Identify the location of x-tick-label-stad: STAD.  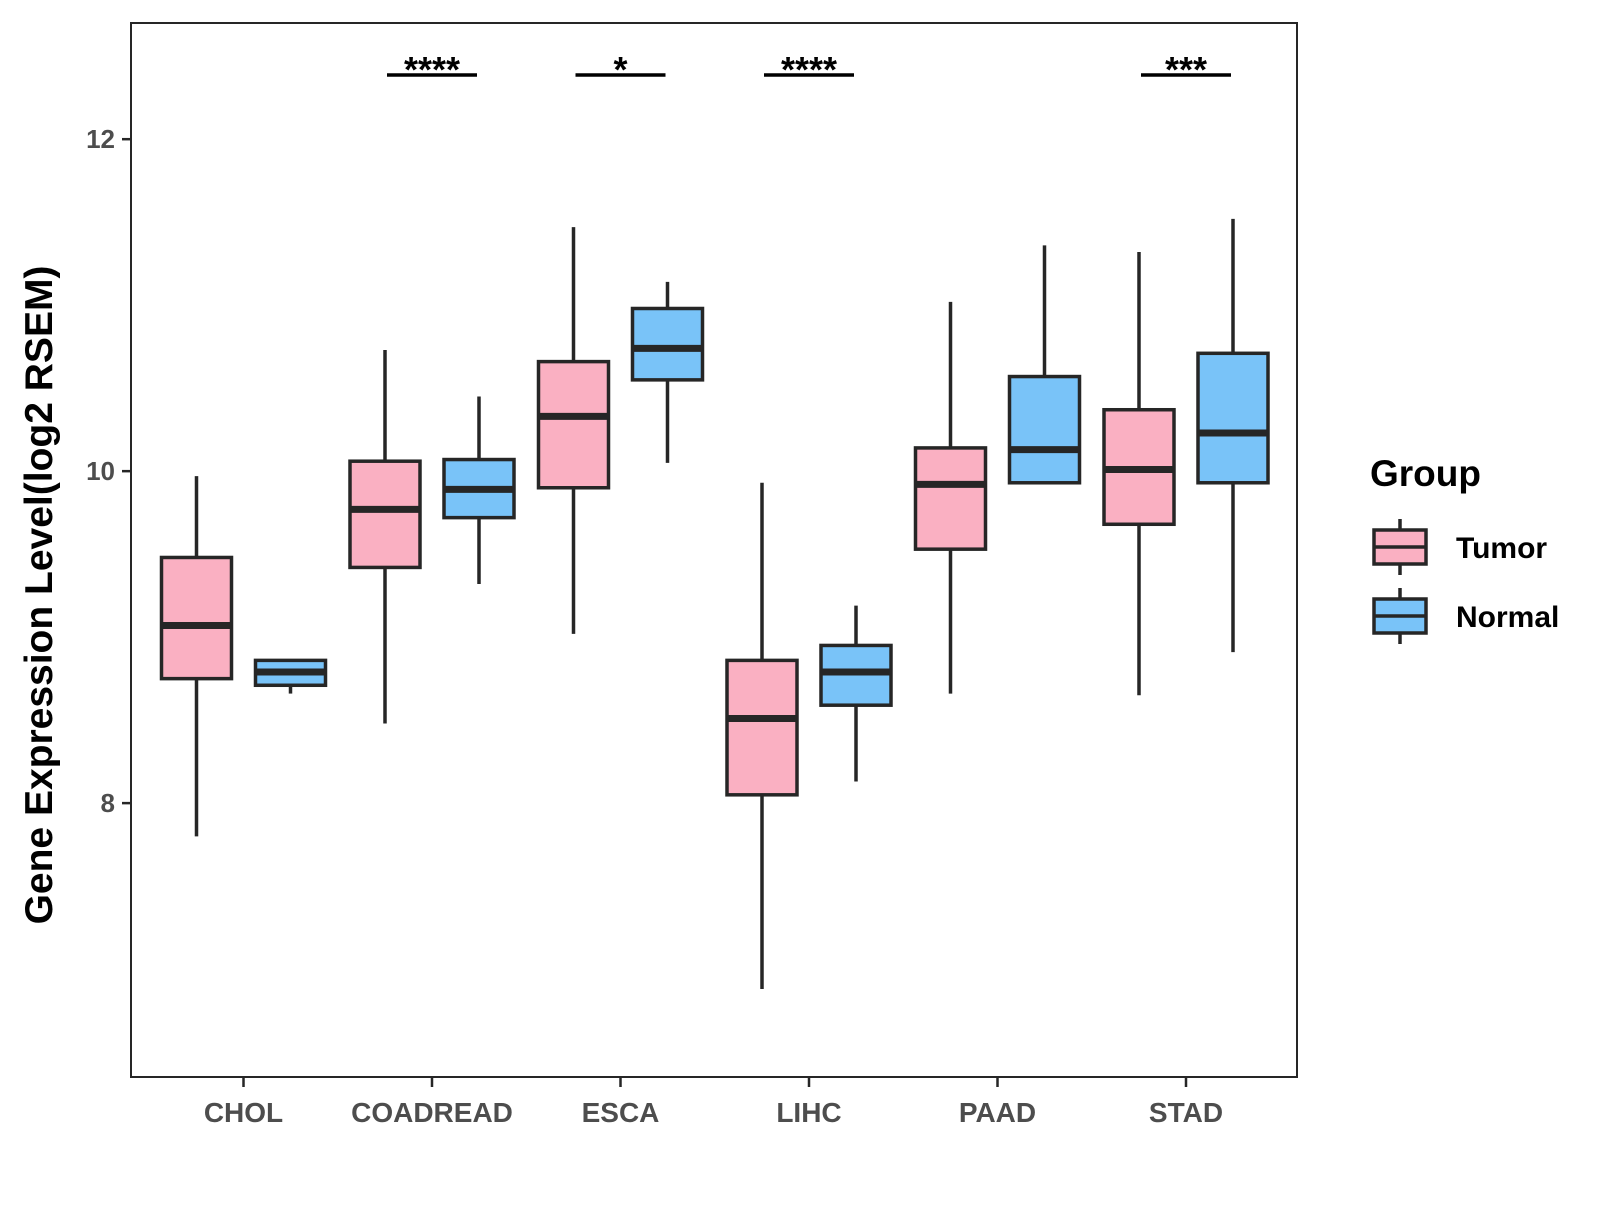
(1186, 1112).